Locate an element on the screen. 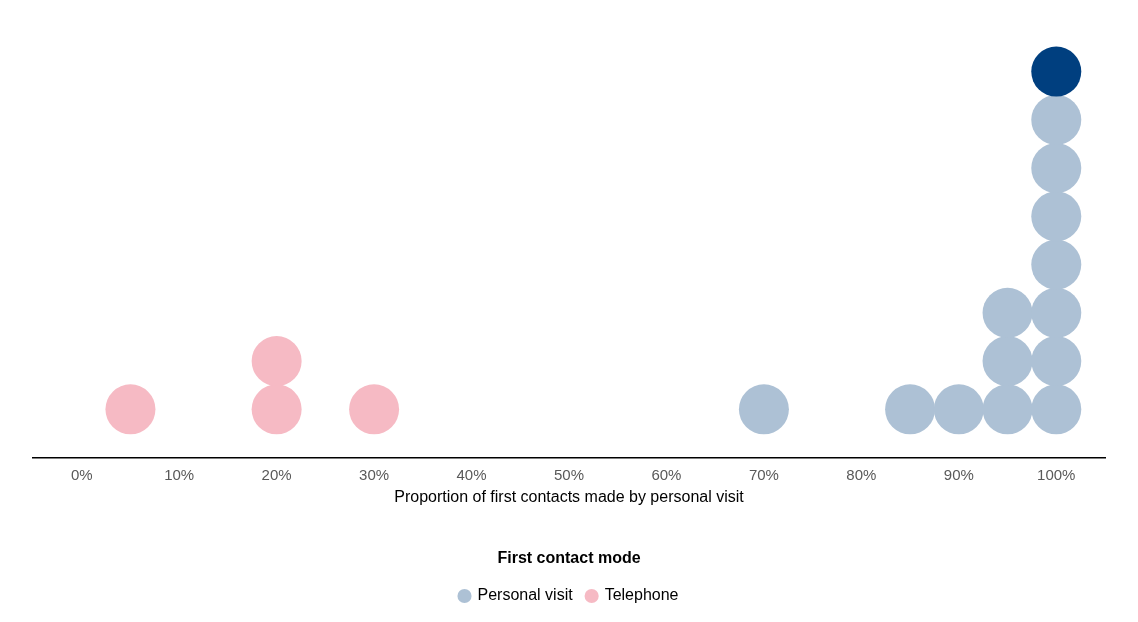 The image size is (1138, 622). legend-label: Personal visit is located at coordinates (525, 595).